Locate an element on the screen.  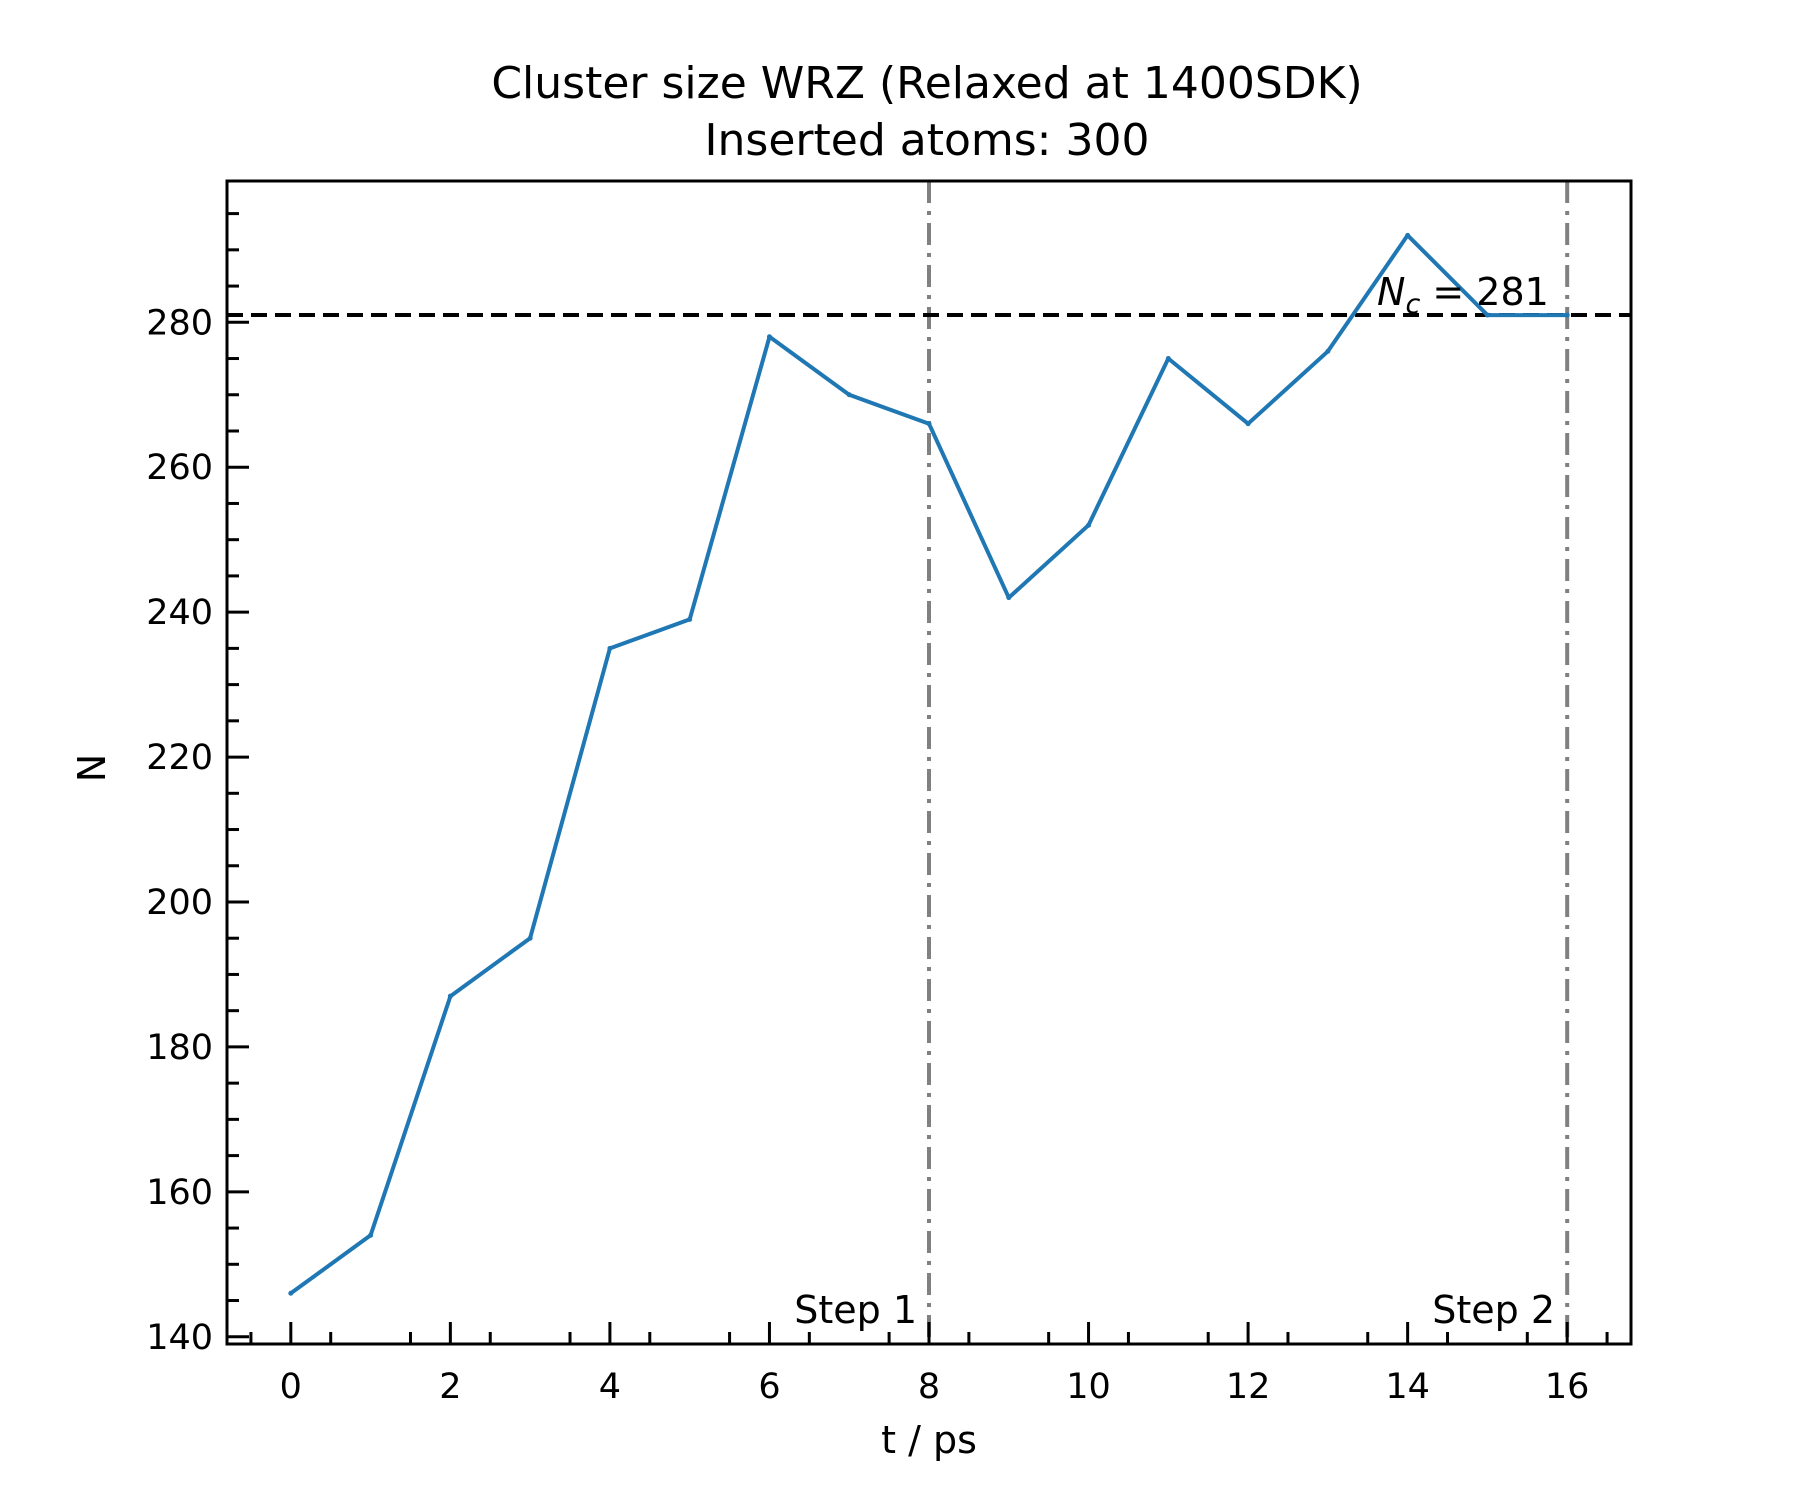
y-tick-label: 180 is located at coordinates (179, 1048).